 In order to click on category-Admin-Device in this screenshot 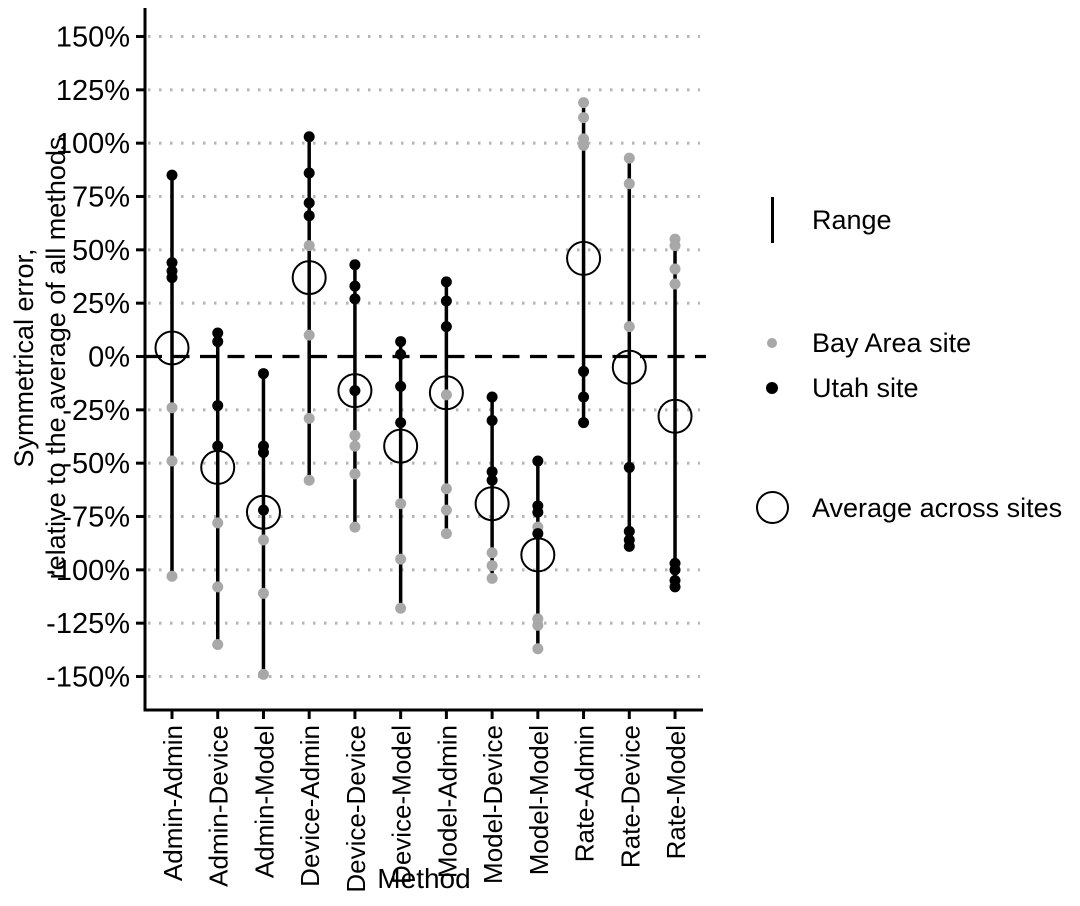, I will do `click(218, 488)`.